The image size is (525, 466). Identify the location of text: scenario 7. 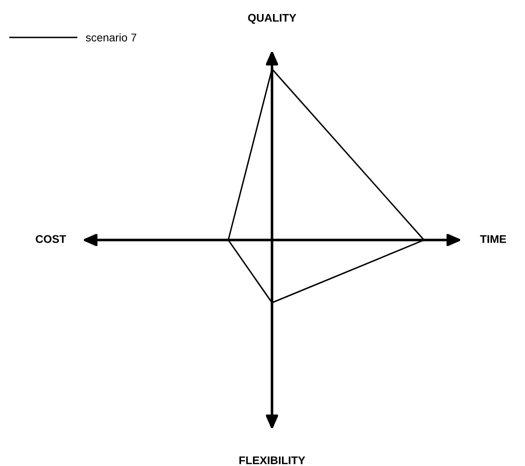
(111, 37).